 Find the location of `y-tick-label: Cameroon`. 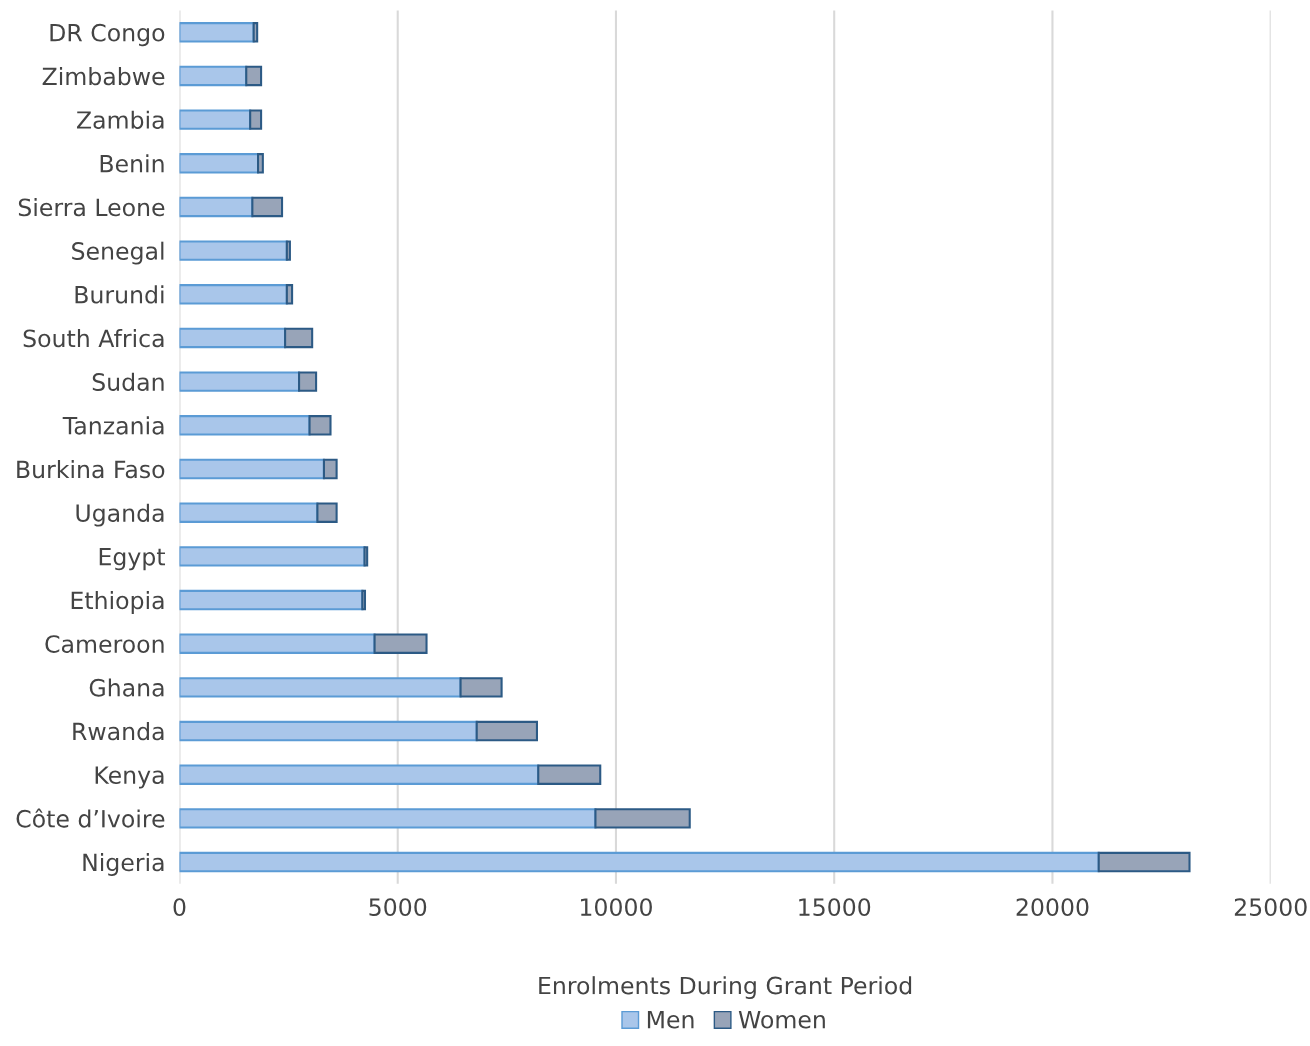

y-tick-label: Cameroon is located at coordinates (104, 644).